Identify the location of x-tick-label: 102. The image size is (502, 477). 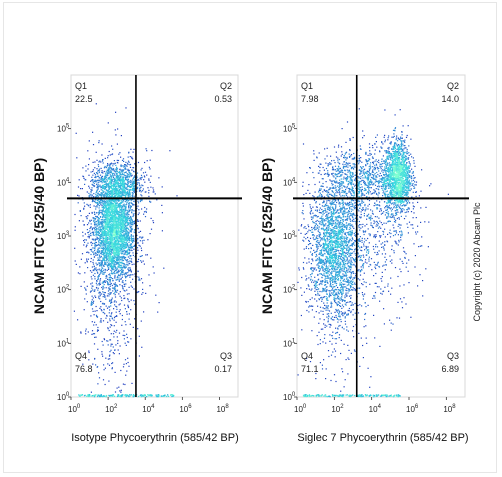
(111, 409).